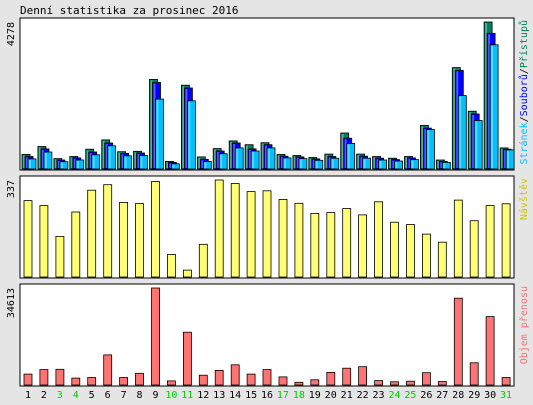 The width and height of the screenshot is (533, 405). I want to click on bar-stránek-day-9, so click(159, 134).